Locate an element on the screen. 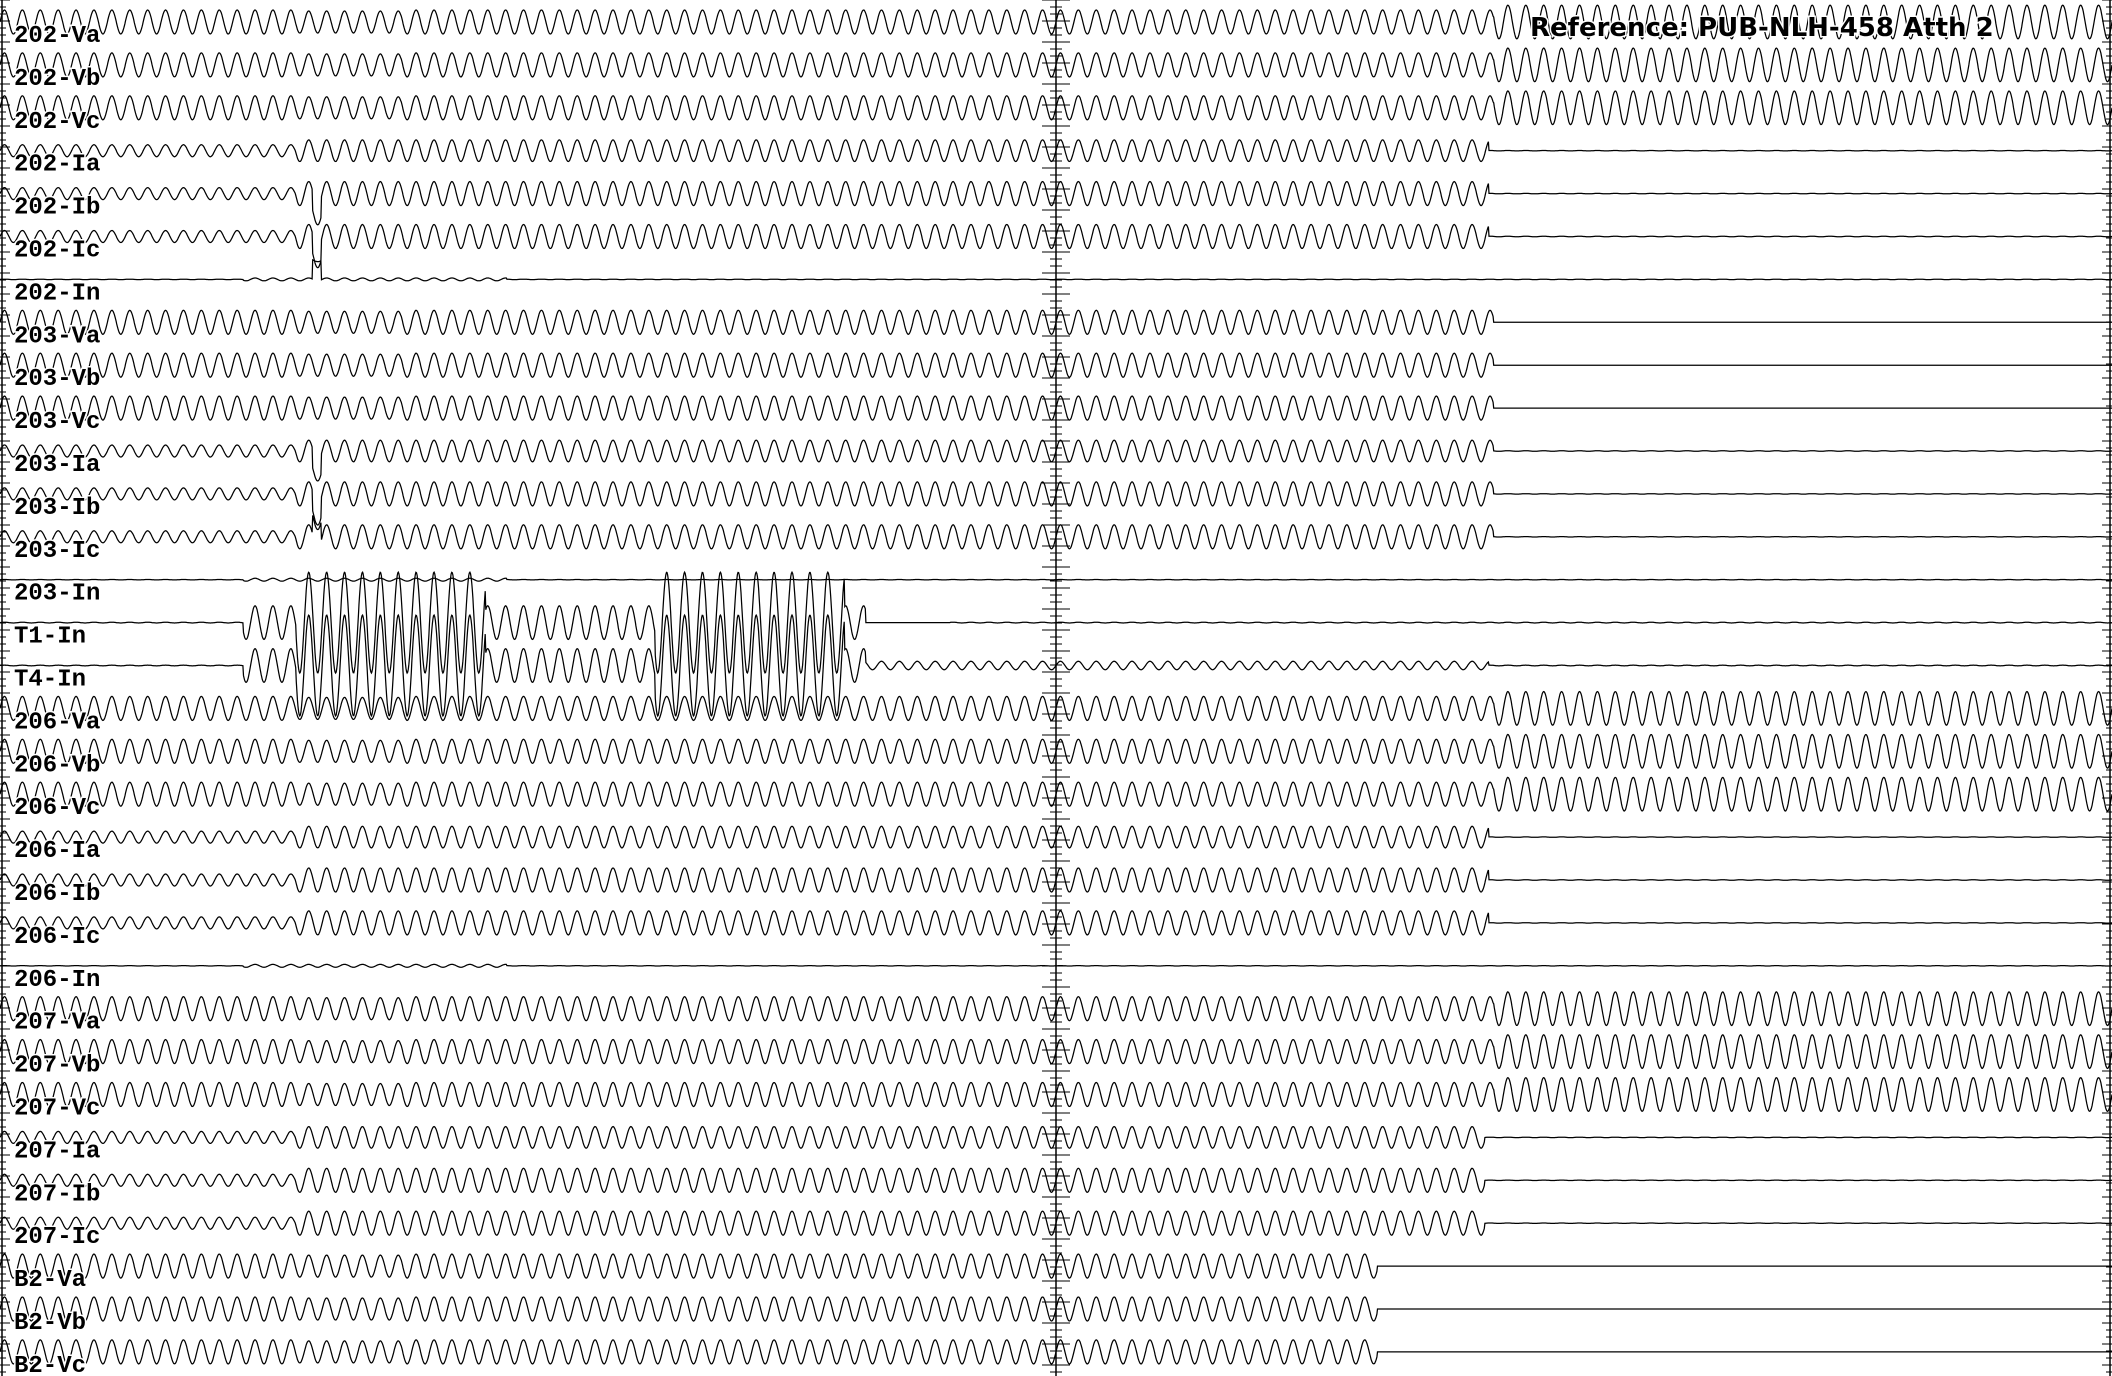  channel-label-203-vc: 203-Vc is located at coordinates (57, 422).